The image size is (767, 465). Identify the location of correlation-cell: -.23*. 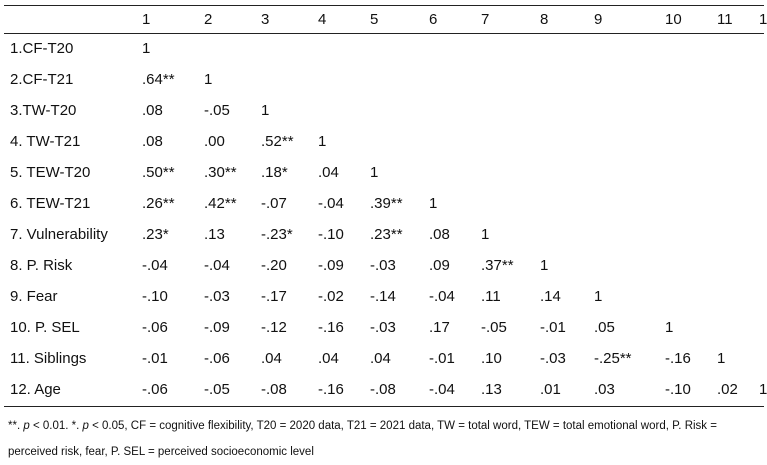
(277, 234).